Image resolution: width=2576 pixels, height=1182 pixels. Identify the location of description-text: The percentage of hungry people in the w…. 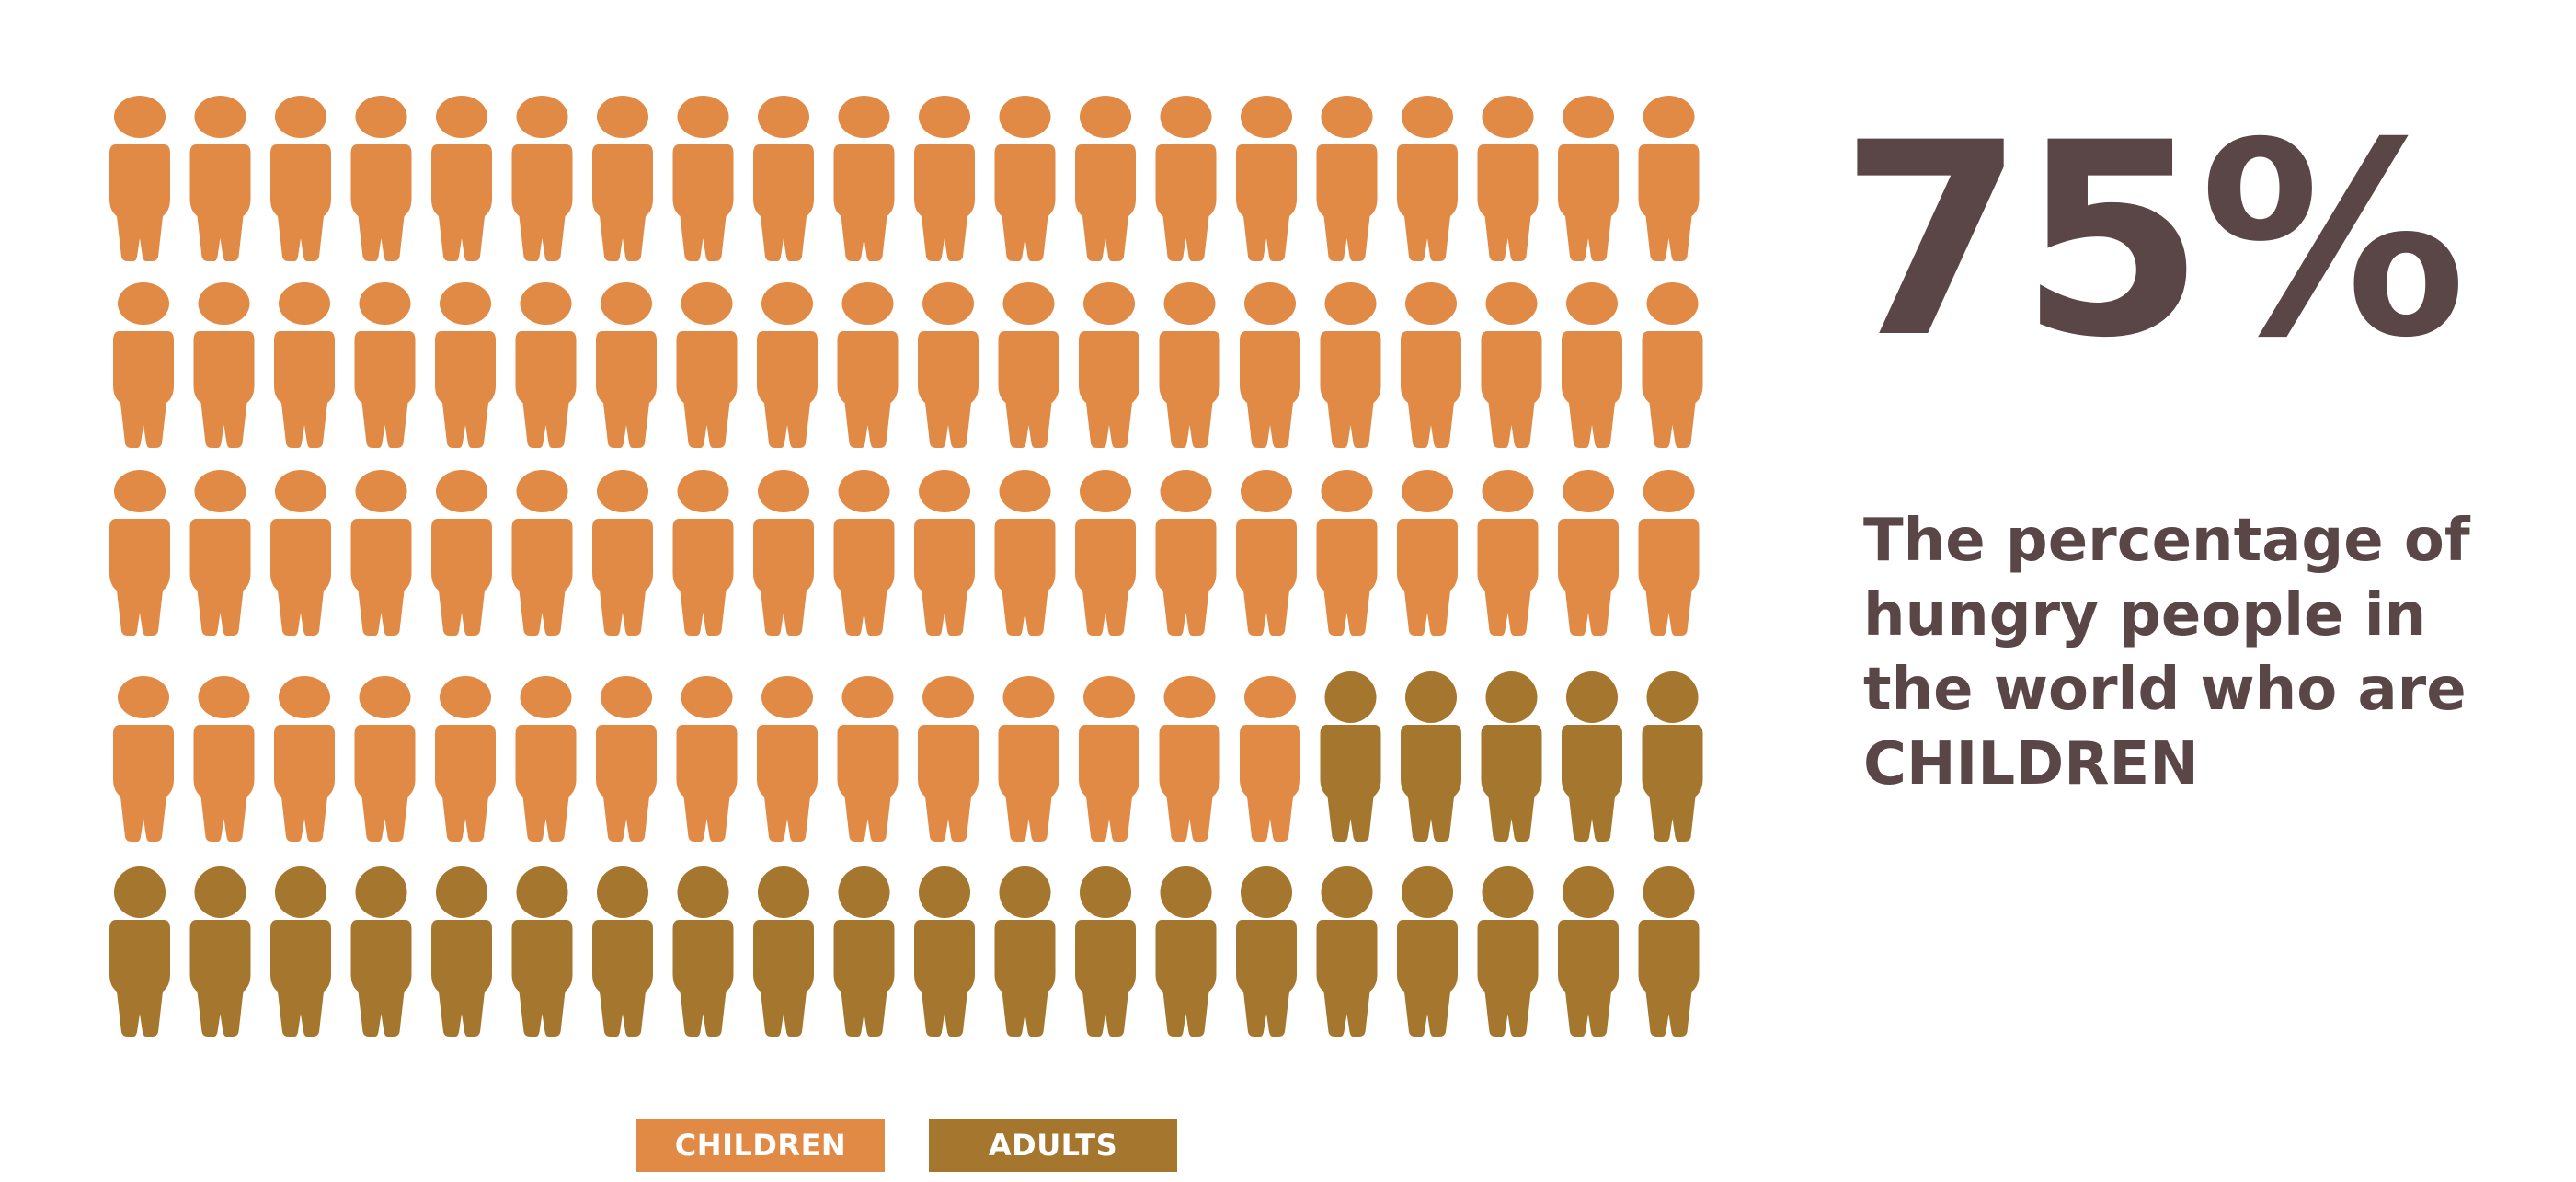
(2194, 653).